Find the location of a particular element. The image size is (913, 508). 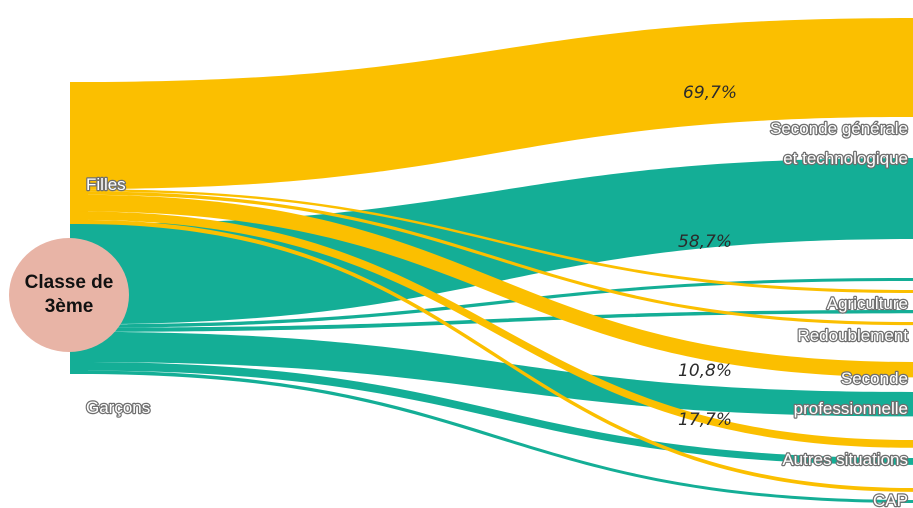

percent-label-garcons-seconde-professionnelle: 17,7% is located at coordinates (705, 420).